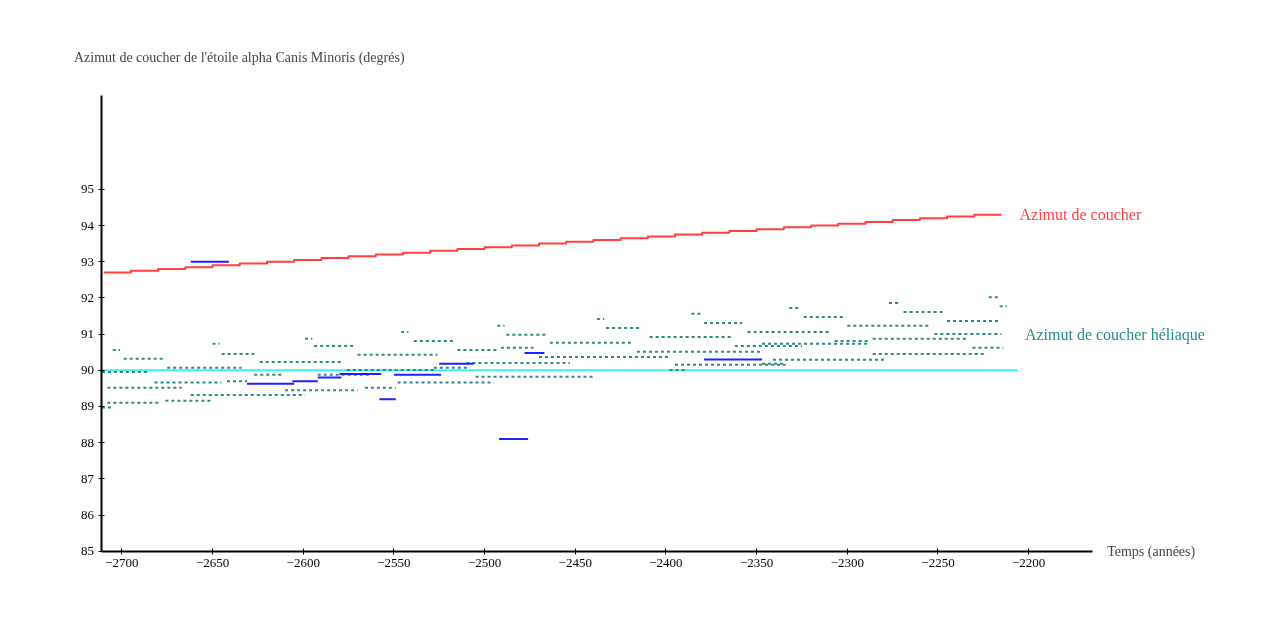 This screenshot has height=639, width=1268. I want to click on series-label: Azimut de coucher, so click(1080, 215).